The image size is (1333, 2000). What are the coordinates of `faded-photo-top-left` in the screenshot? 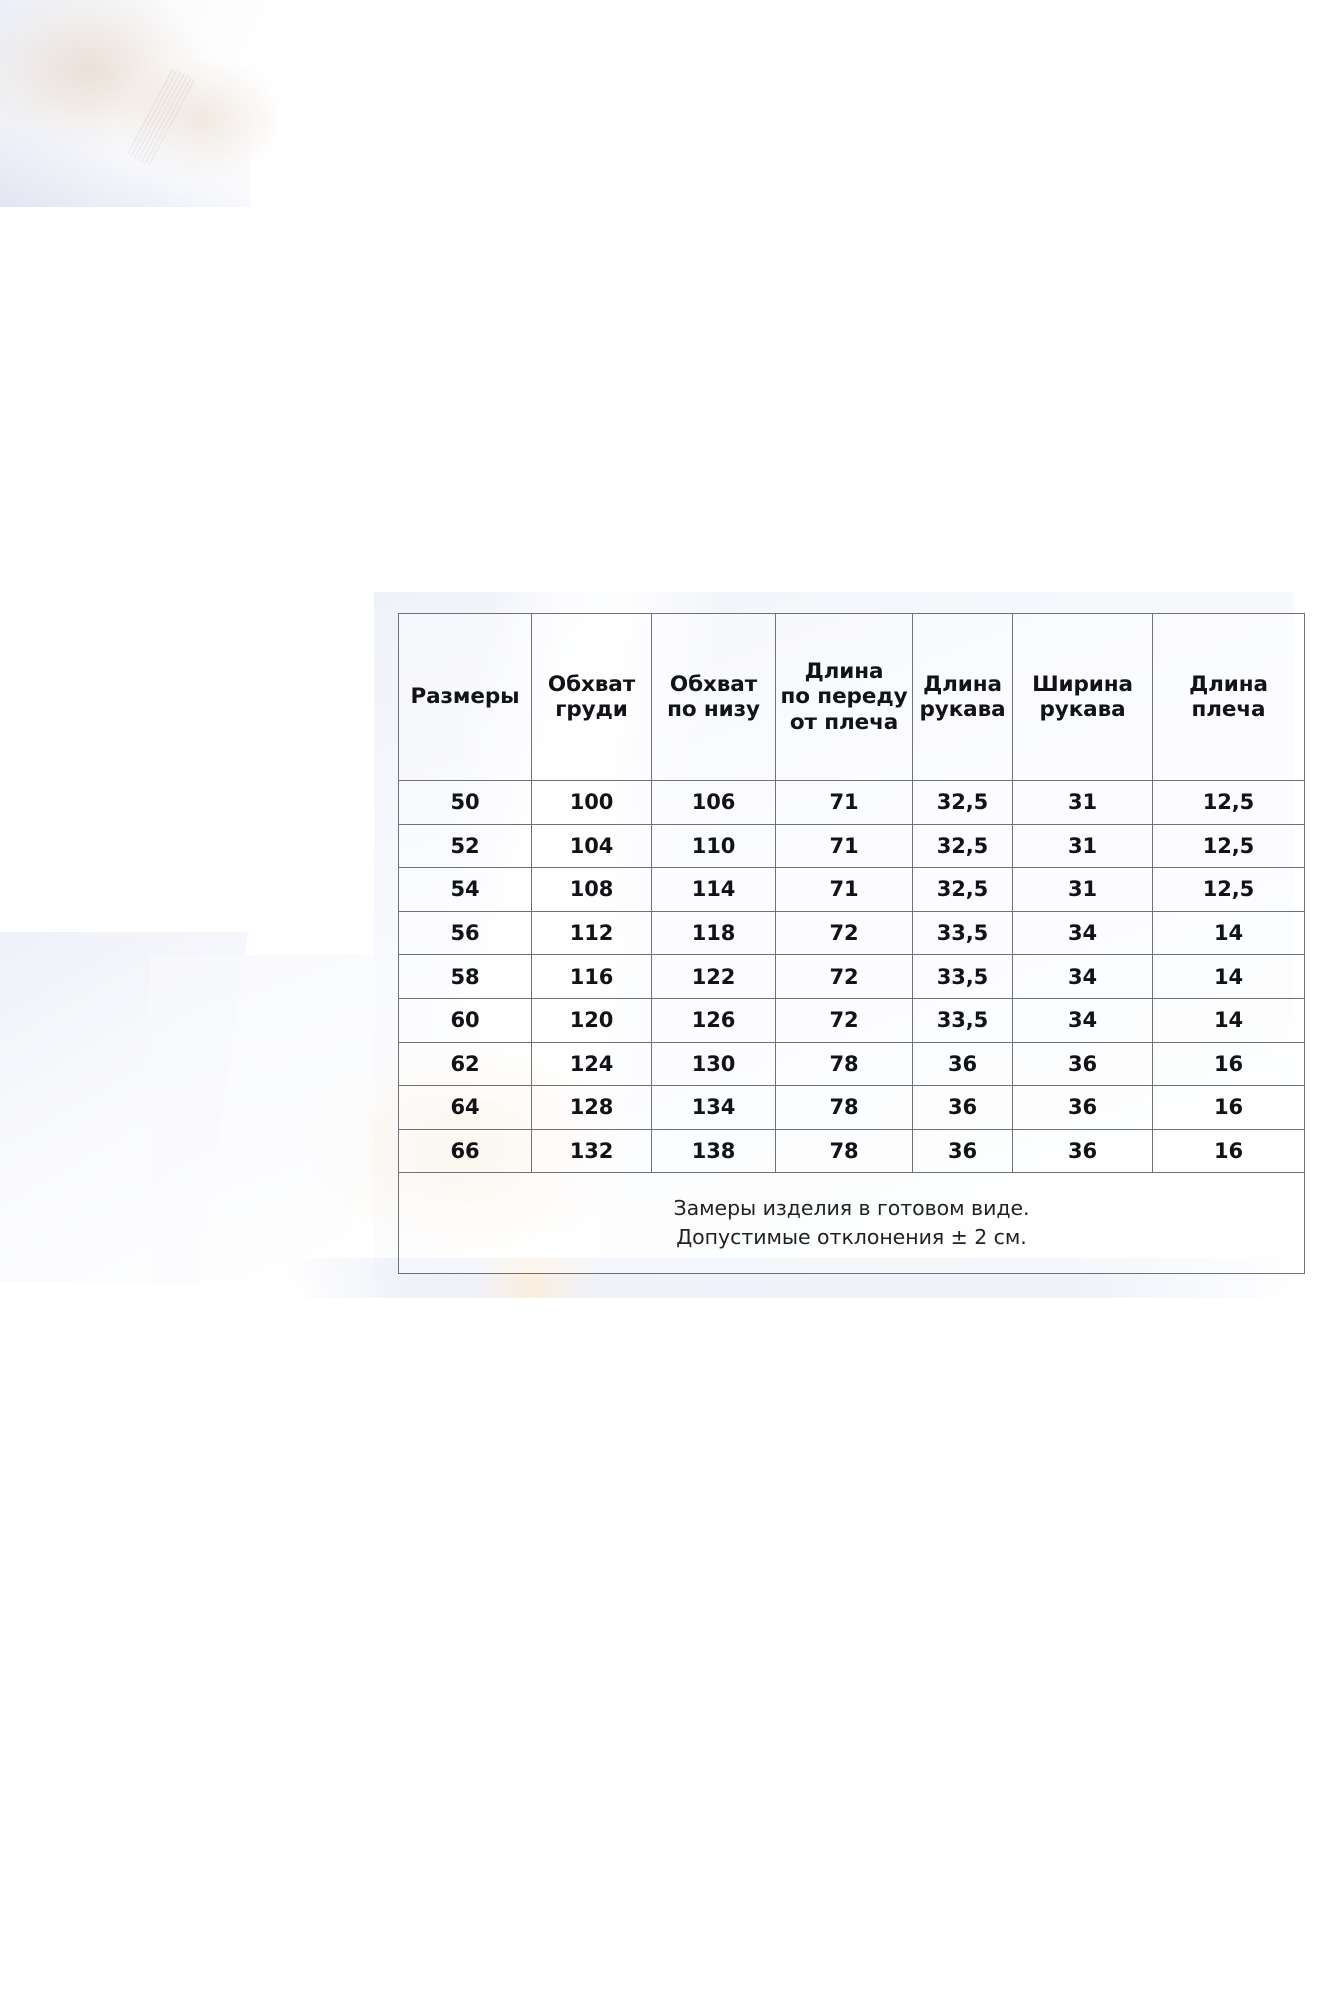 It's located at (205, 103).